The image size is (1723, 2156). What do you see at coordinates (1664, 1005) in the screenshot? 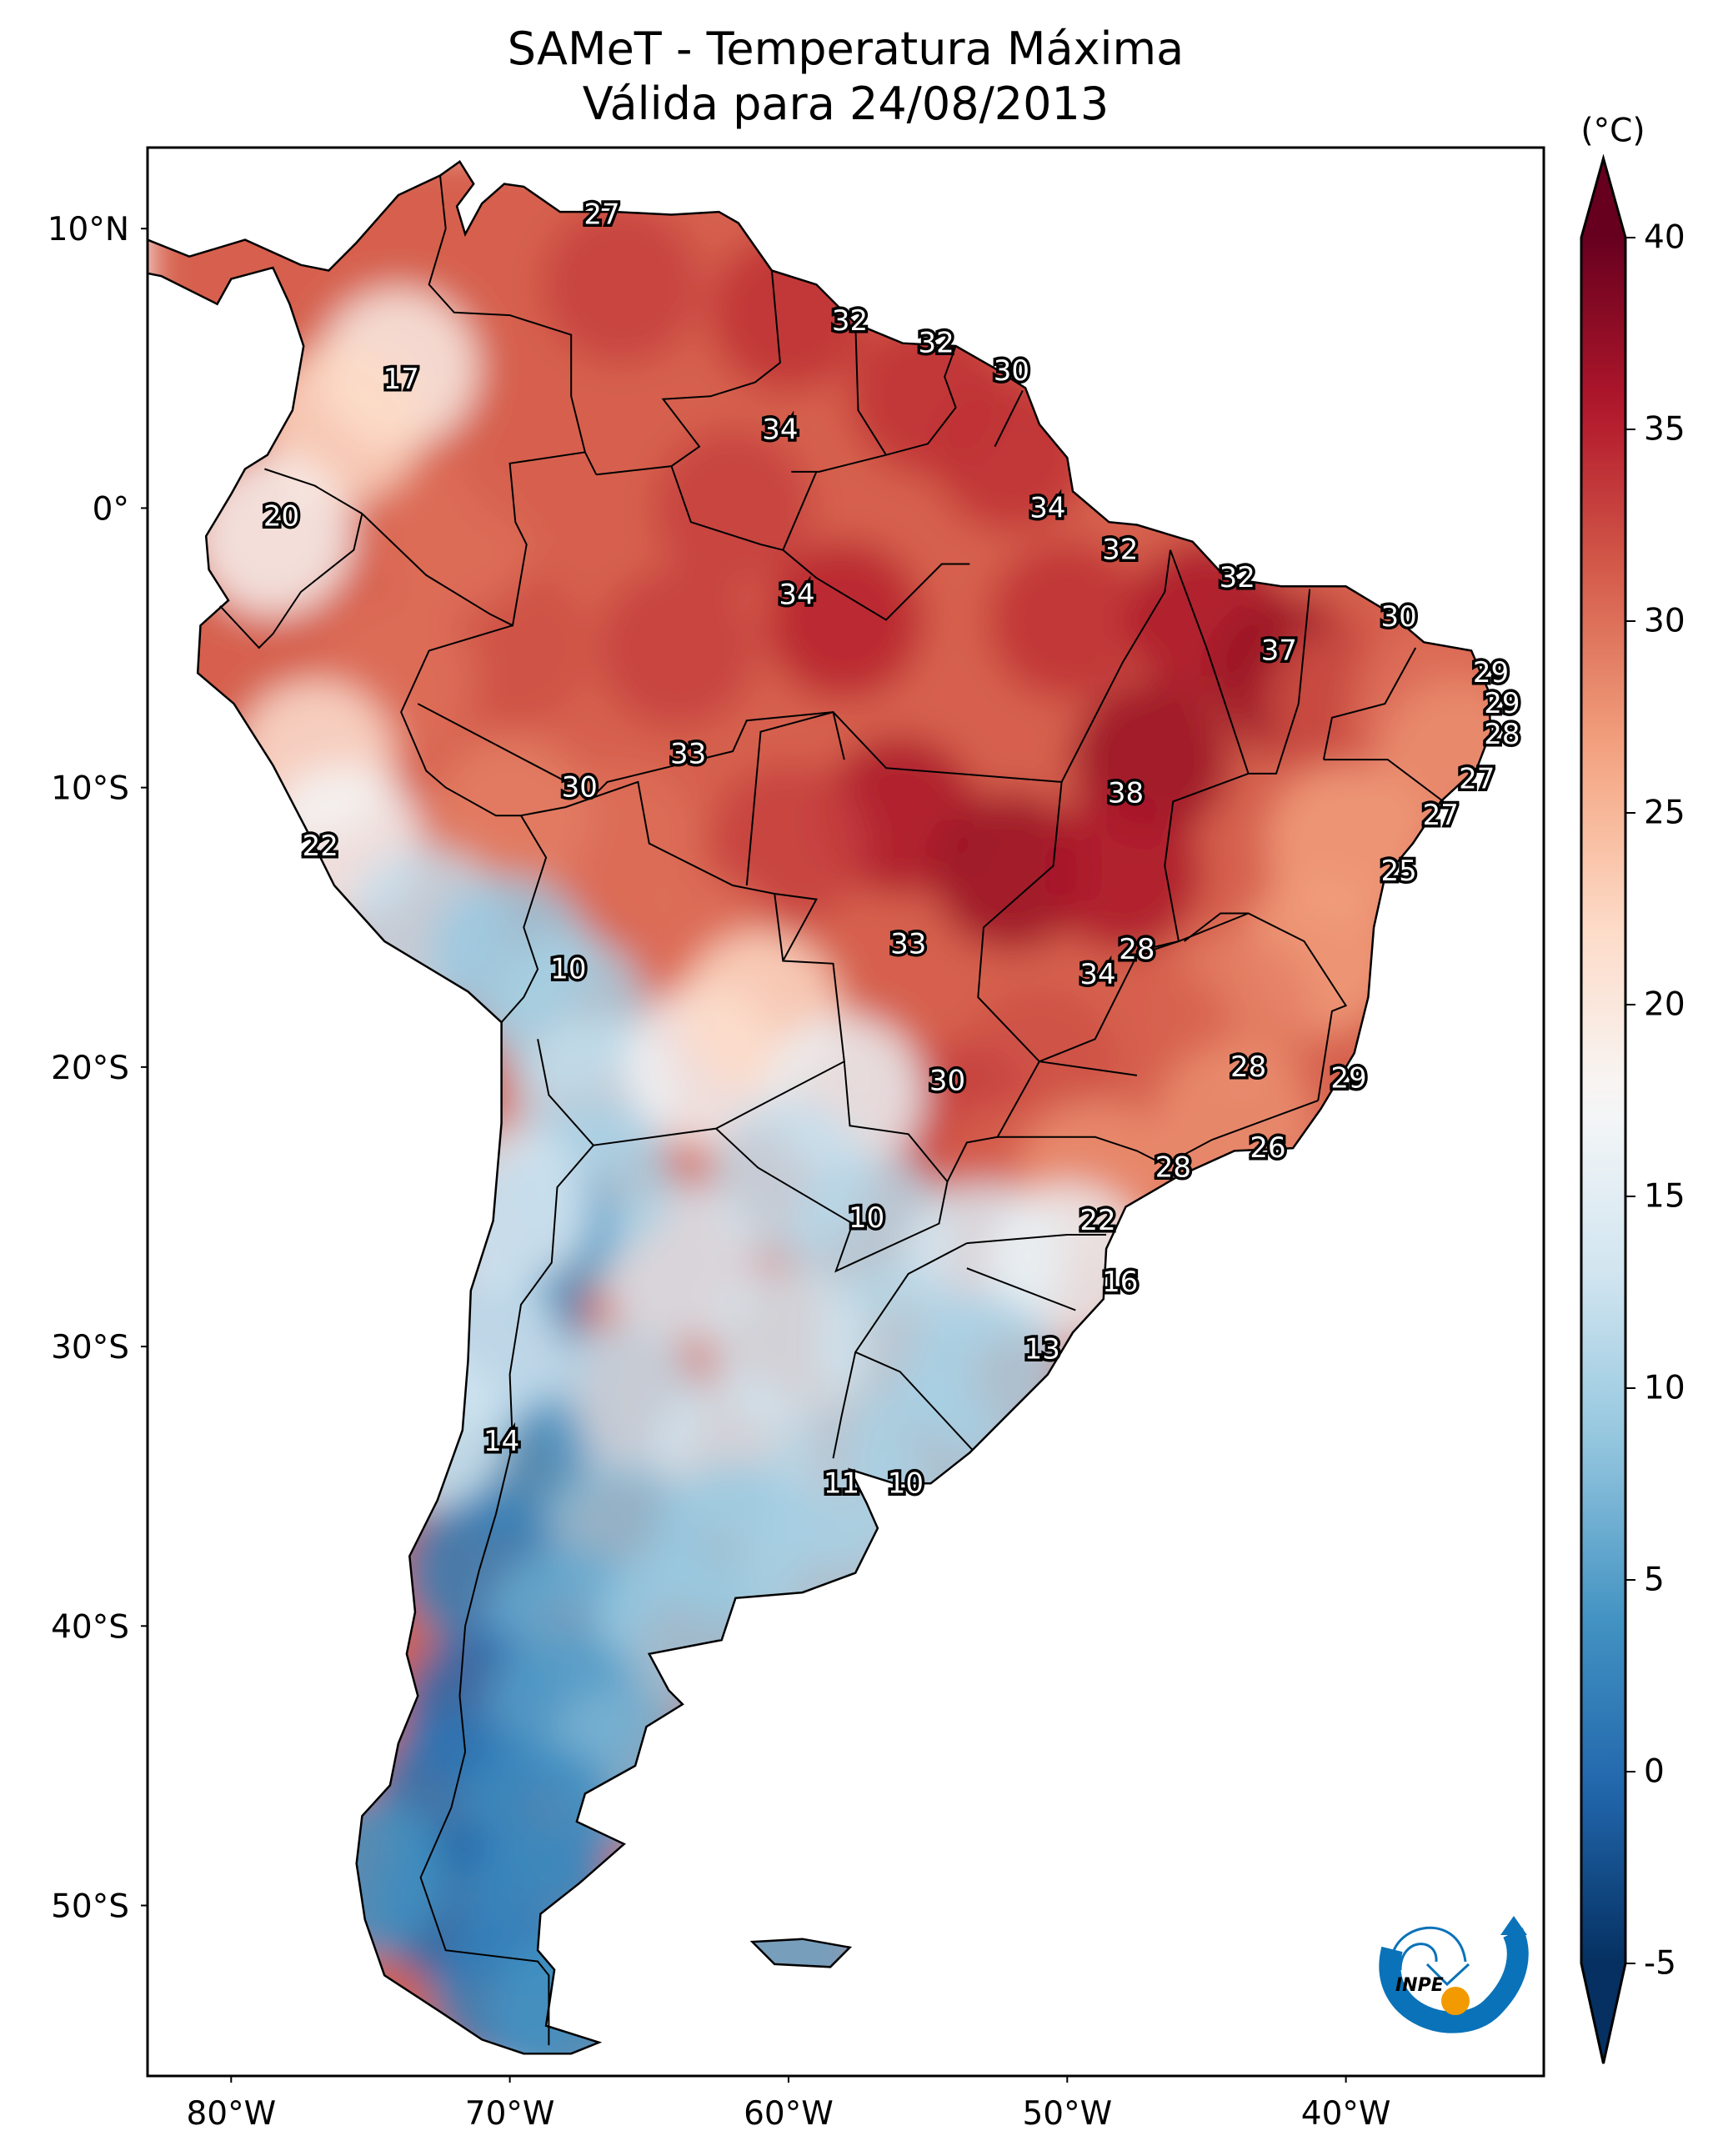
I see `colorbar-tick-label: 20` at bounding box center [1664, 1005].